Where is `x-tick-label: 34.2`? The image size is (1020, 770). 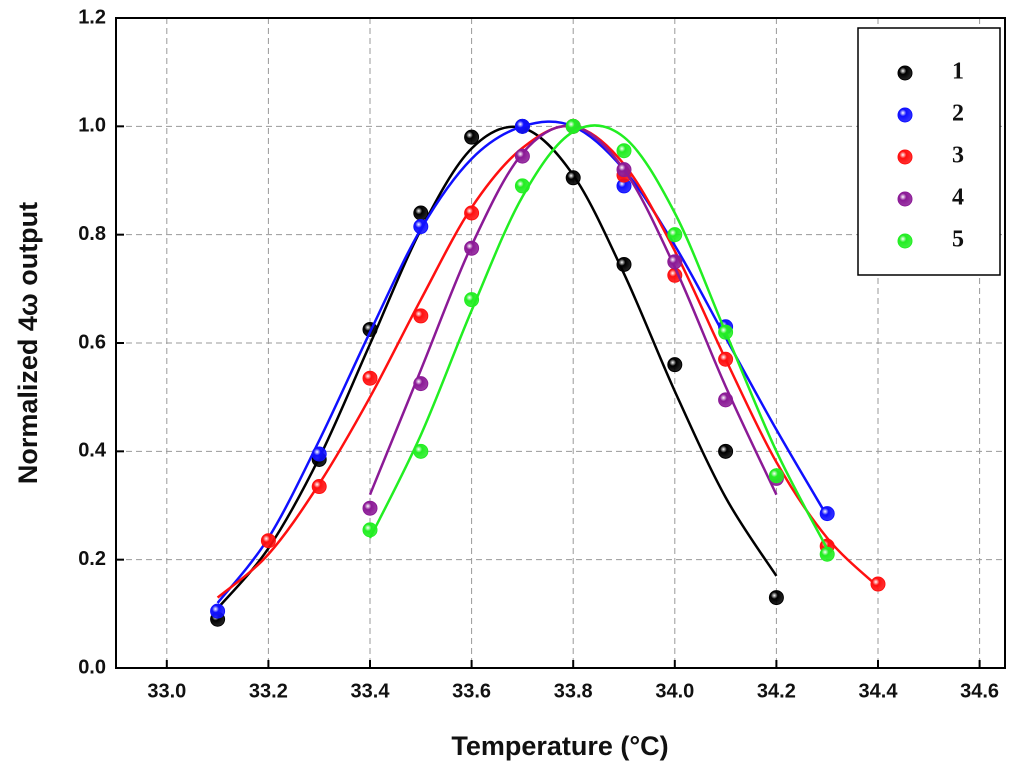 x-tick-label: 34.2 is located at coordinates (776, 691).